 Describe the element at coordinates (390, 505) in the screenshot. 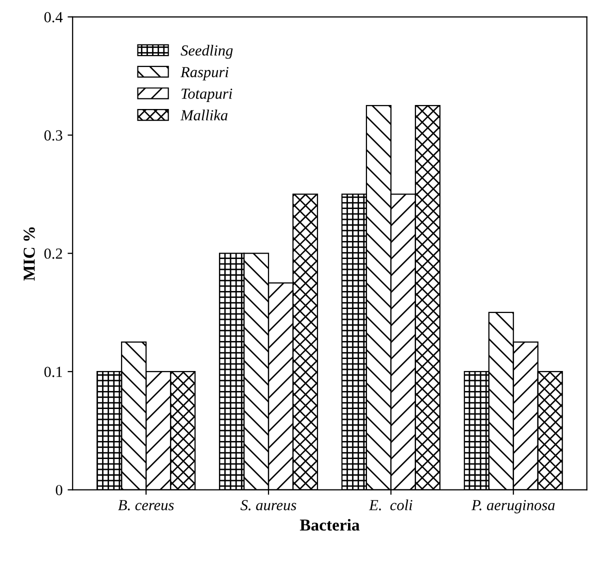

I see `x-tick-label: E. coli` at that location.